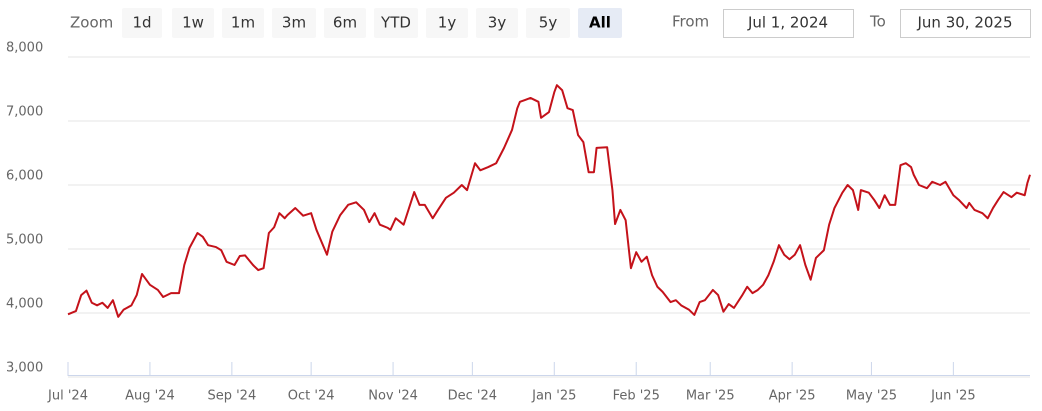 The image size is (1042, 411). Describe the element at coordinates (553, 396) in the screenshot. I see `x-tick-label: Jan '25` at that location.